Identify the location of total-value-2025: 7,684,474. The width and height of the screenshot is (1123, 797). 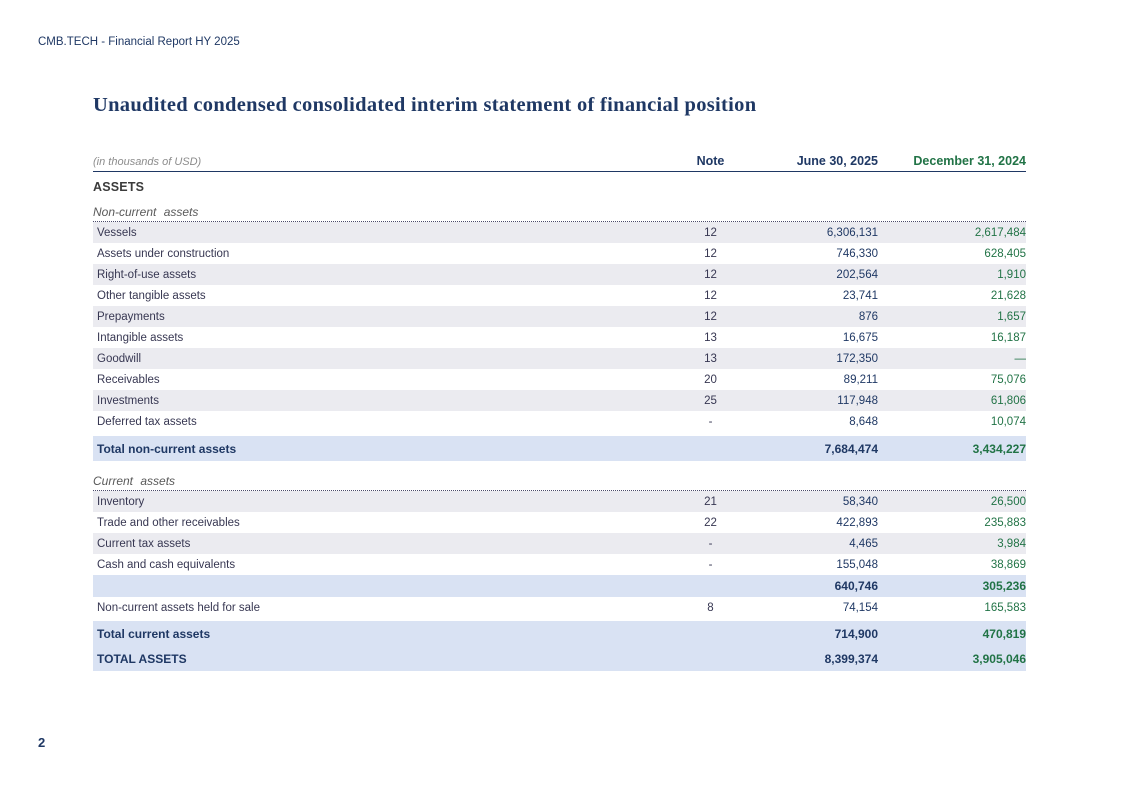
(851, 448).